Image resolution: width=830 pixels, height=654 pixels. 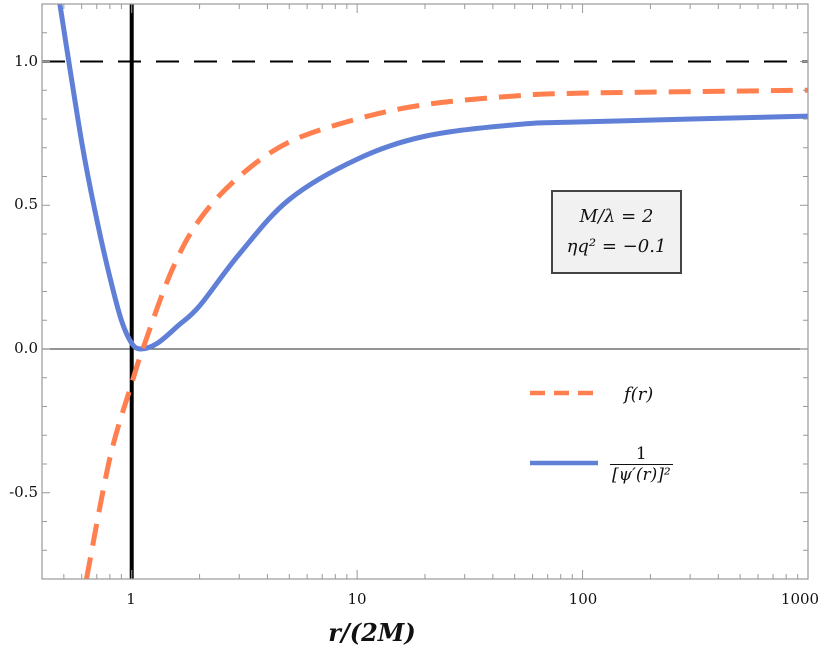 What do you see at coordinates (372, 632) in the screenshot?
I see `x-axis-label: r/(2M)` at bounding box center [372, 632].